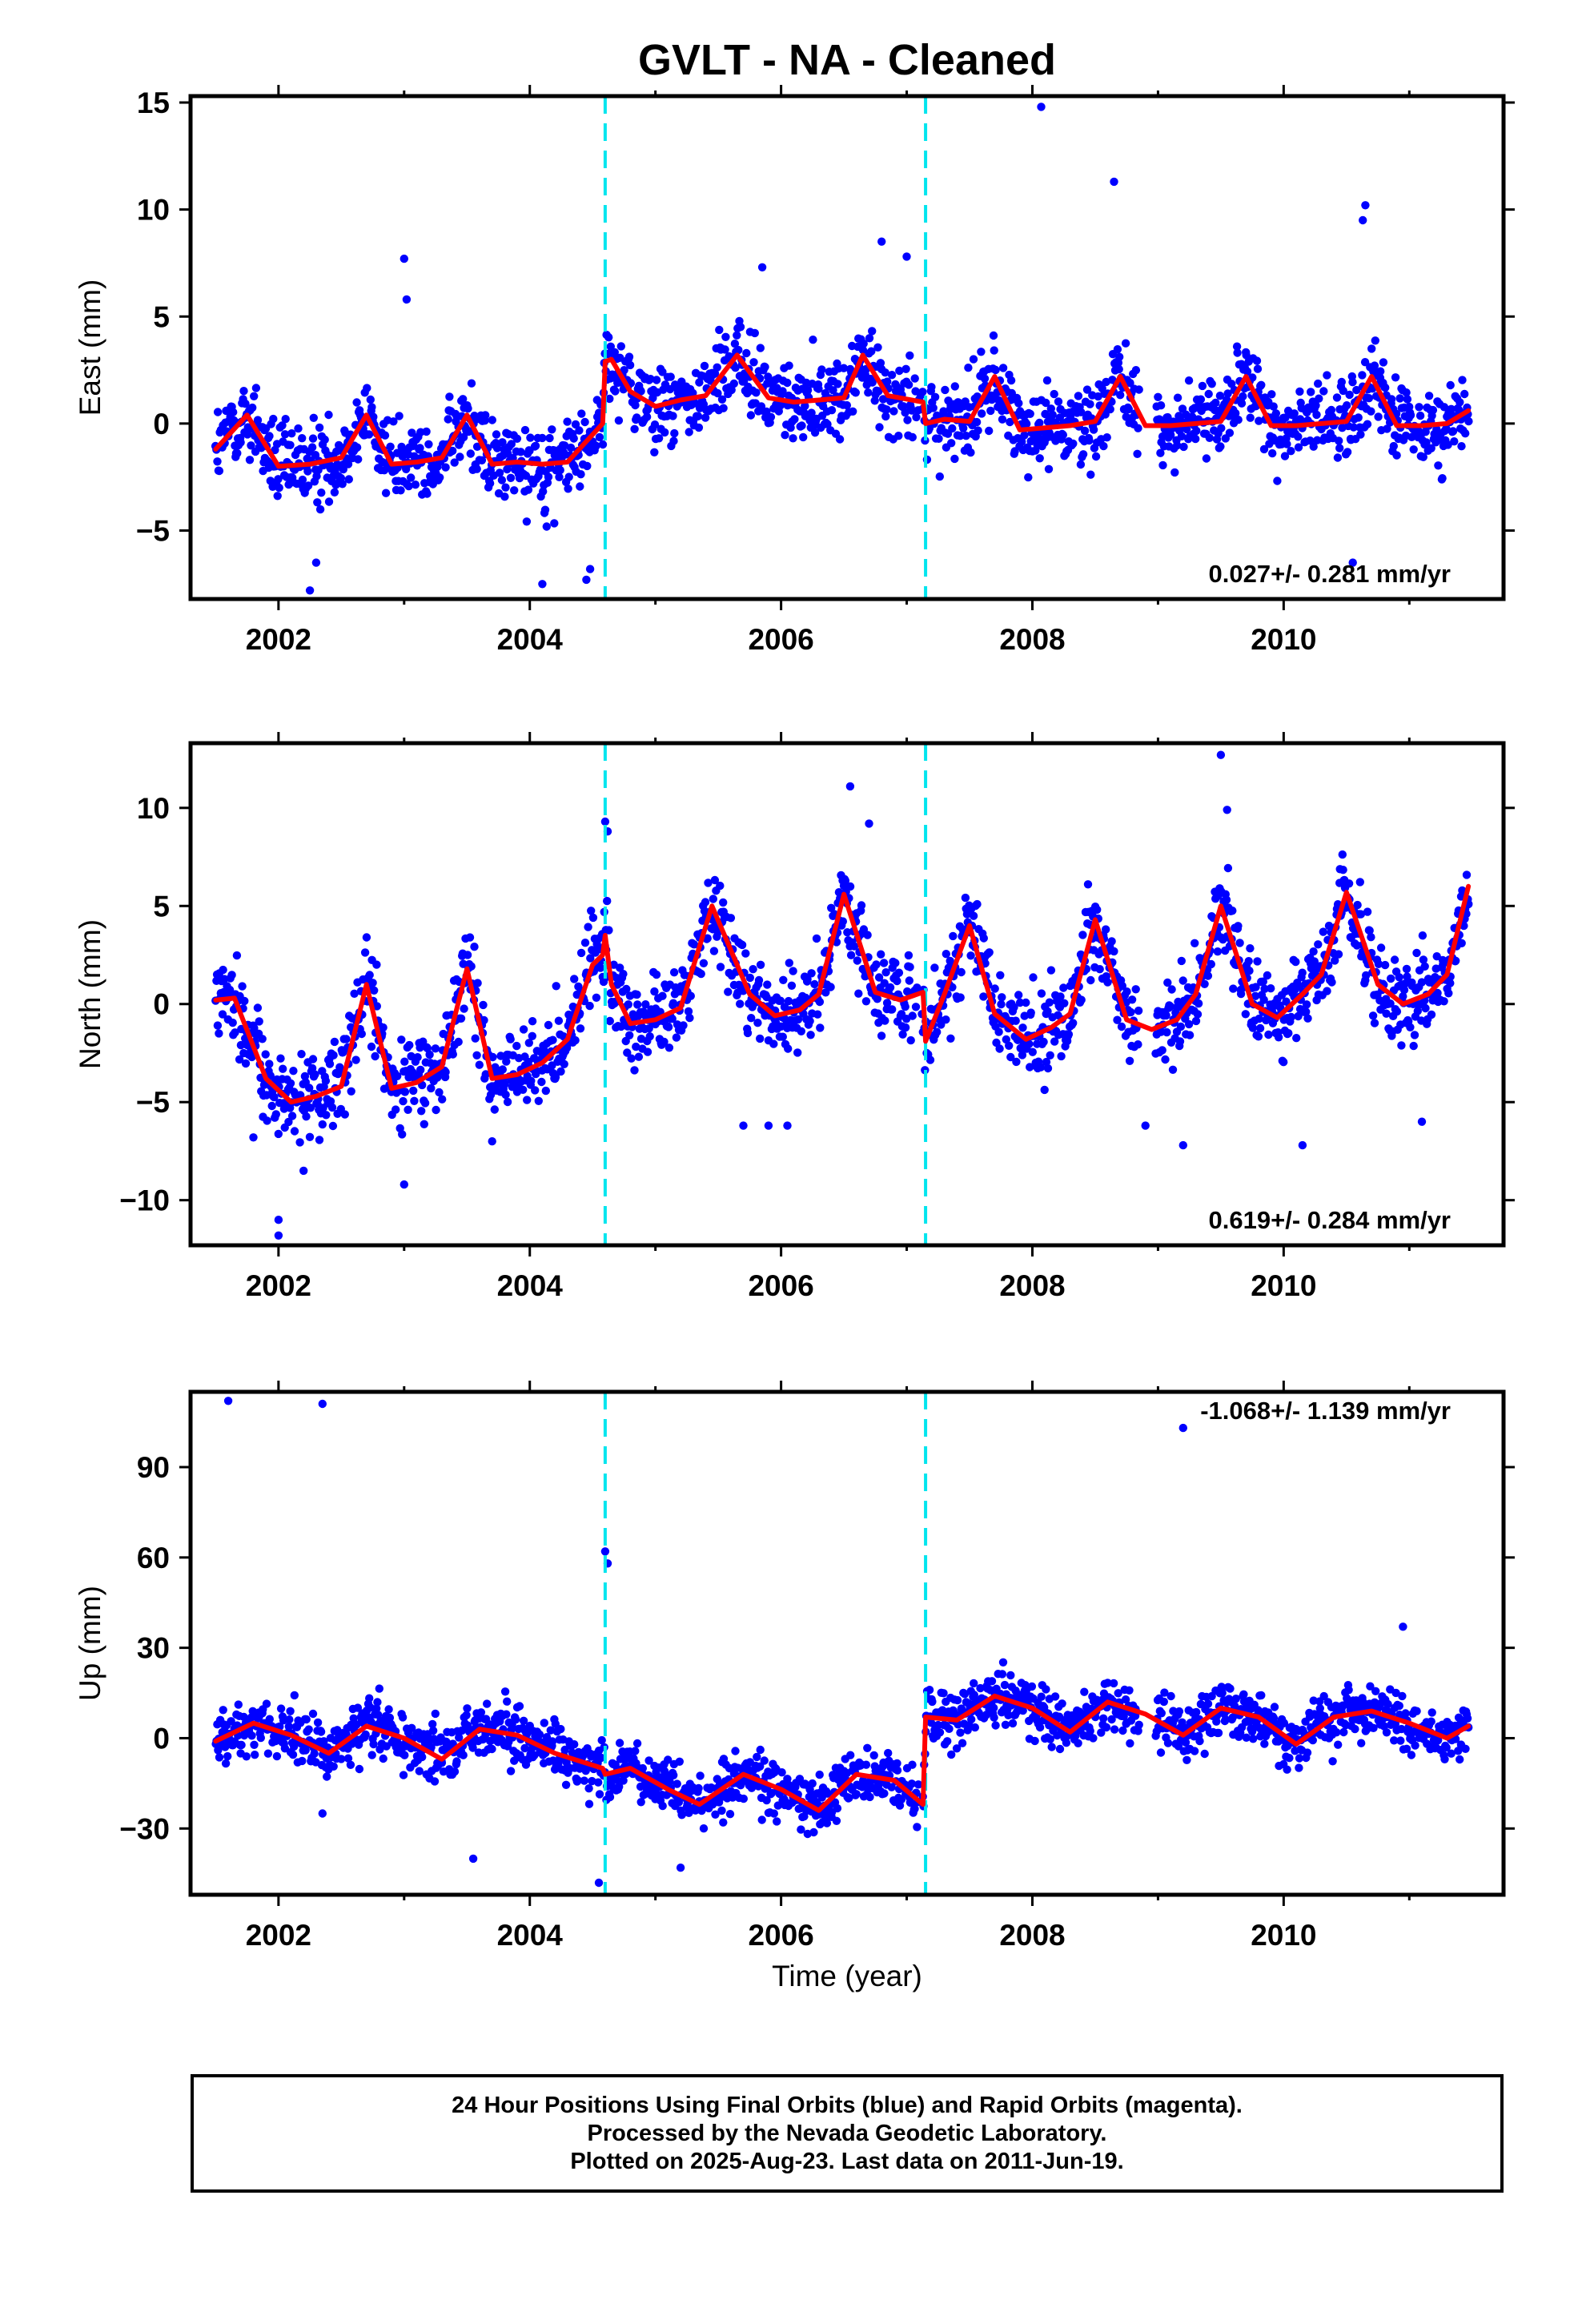  What do you see at coordinates (762, 267) in the screenshot?
I see `east-outlier-point` at bounding box center [762, 267].